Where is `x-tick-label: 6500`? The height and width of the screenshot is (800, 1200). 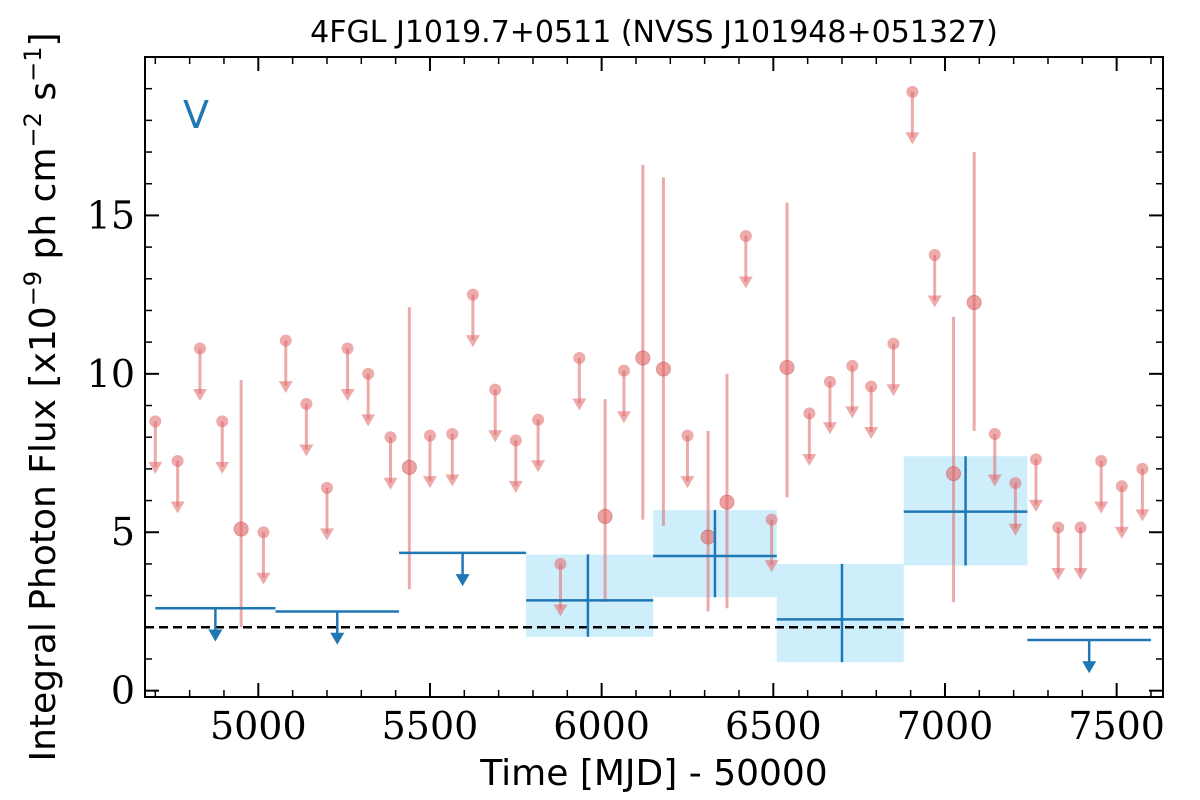
x-tick-label: 6500 is located at coordinates (773, 726).